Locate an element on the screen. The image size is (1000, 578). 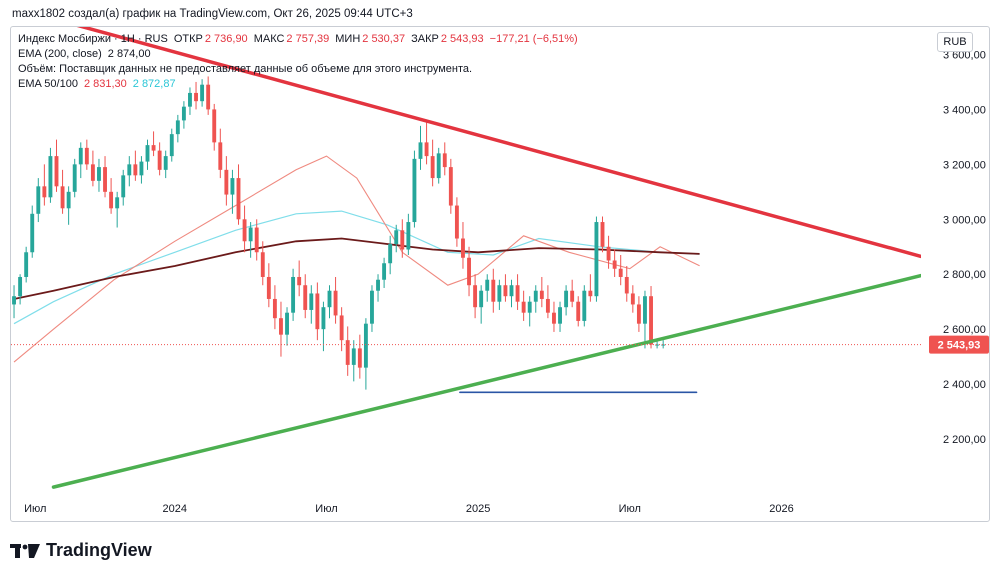
ema200-label: EMA (200, close) is located at coordinates (60, 54).